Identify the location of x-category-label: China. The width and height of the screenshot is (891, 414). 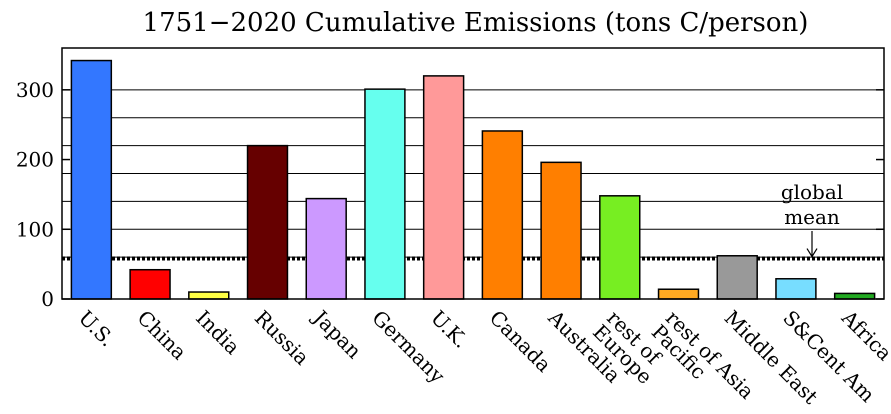
(162, 335).